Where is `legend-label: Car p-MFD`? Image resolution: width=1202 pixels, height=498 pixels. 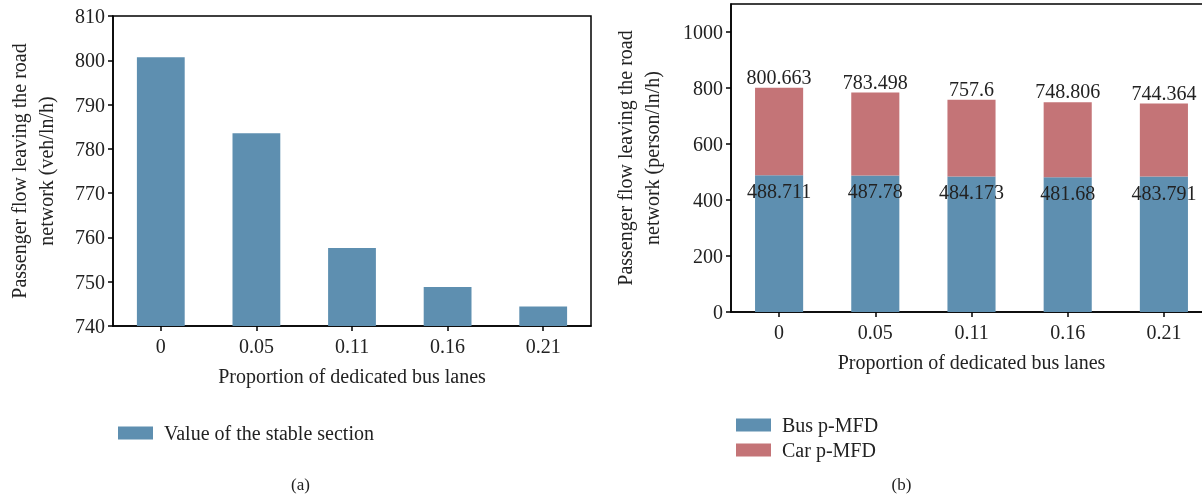 legend-label: Car p-MFD is located at coordinates (829, 450).